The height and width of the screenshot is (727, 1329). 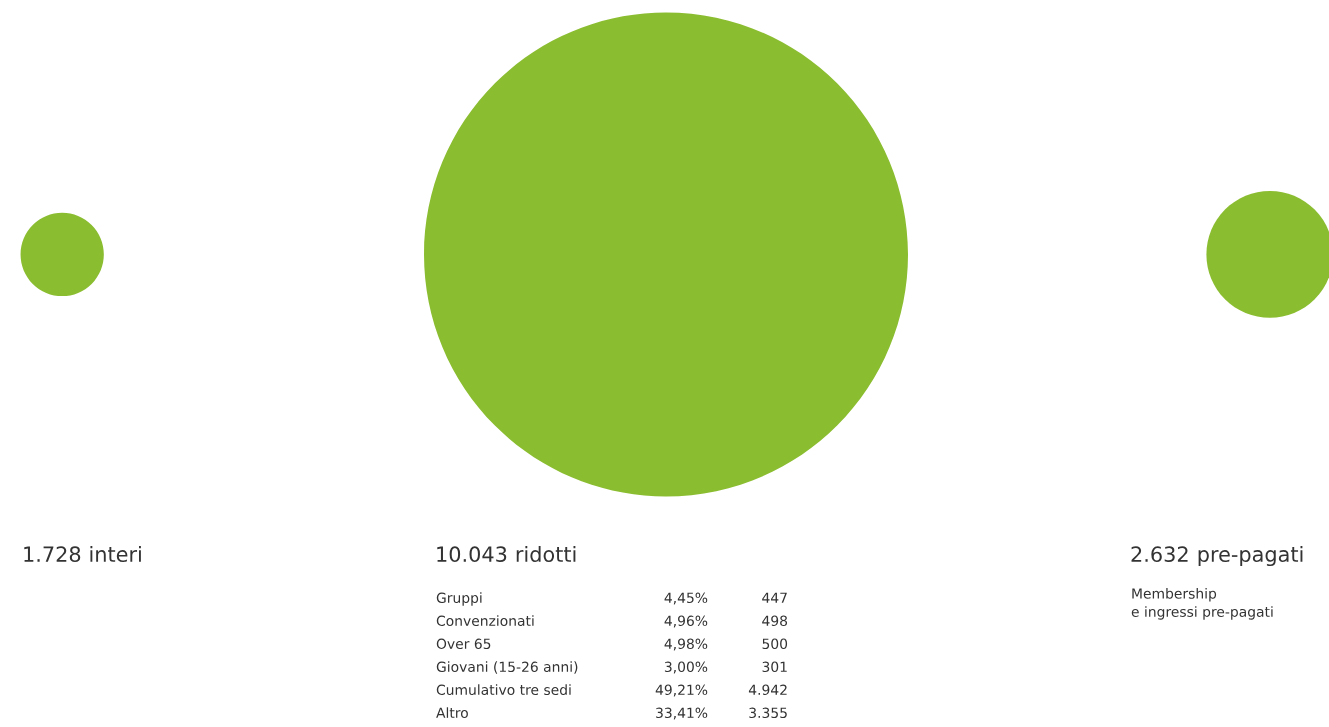 I want to click on text: Gruppi, so click(x=459, y=599).